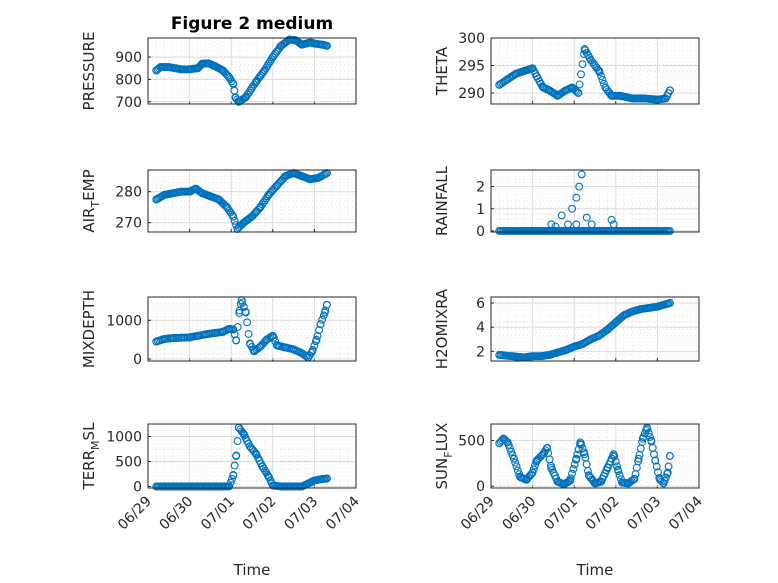  Describe the element at coordinates (128, 80) in the screenshot. I see `y-tick-label: 800` at that location.